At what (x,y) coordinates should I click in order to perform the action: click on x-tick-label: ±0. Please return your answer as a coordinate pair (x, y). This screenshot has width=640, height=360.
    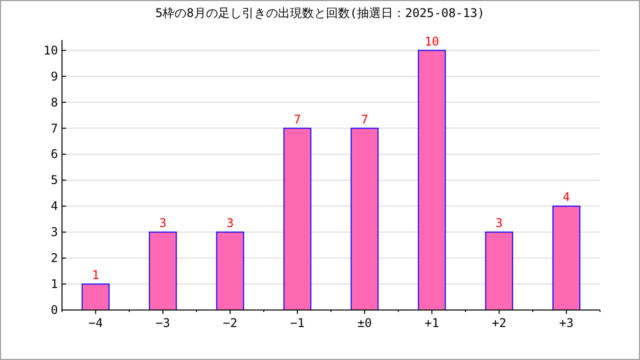
    Looking at the image, I should click on (364, 323).